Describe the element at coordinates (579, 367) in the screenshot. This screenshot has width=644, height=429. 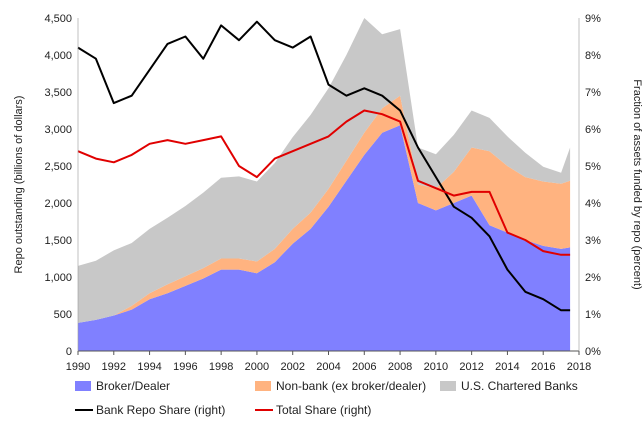
I see `x-tick-label-14: 2018` at that location.